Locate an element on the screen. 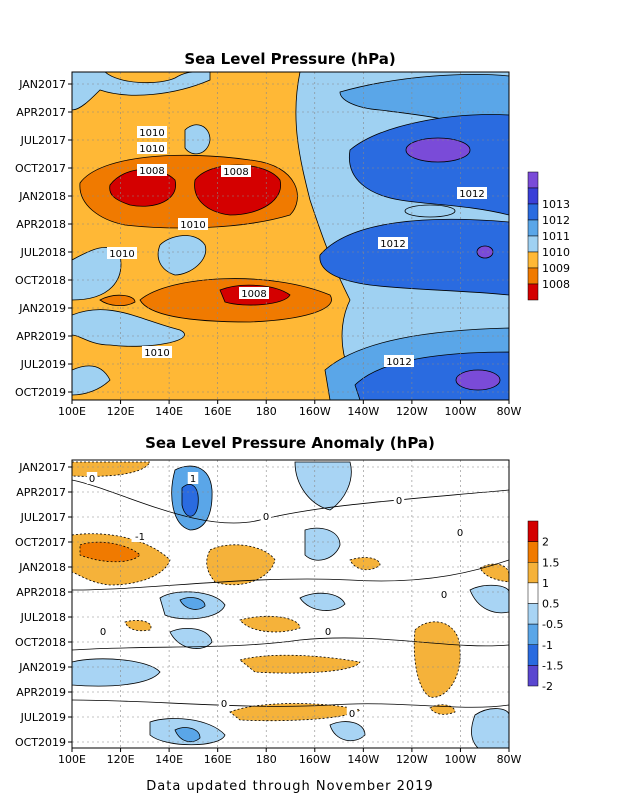 This screenshot has width=618, height=800. y-tick-label: JAN2018 is located at coordinates (42, 196).